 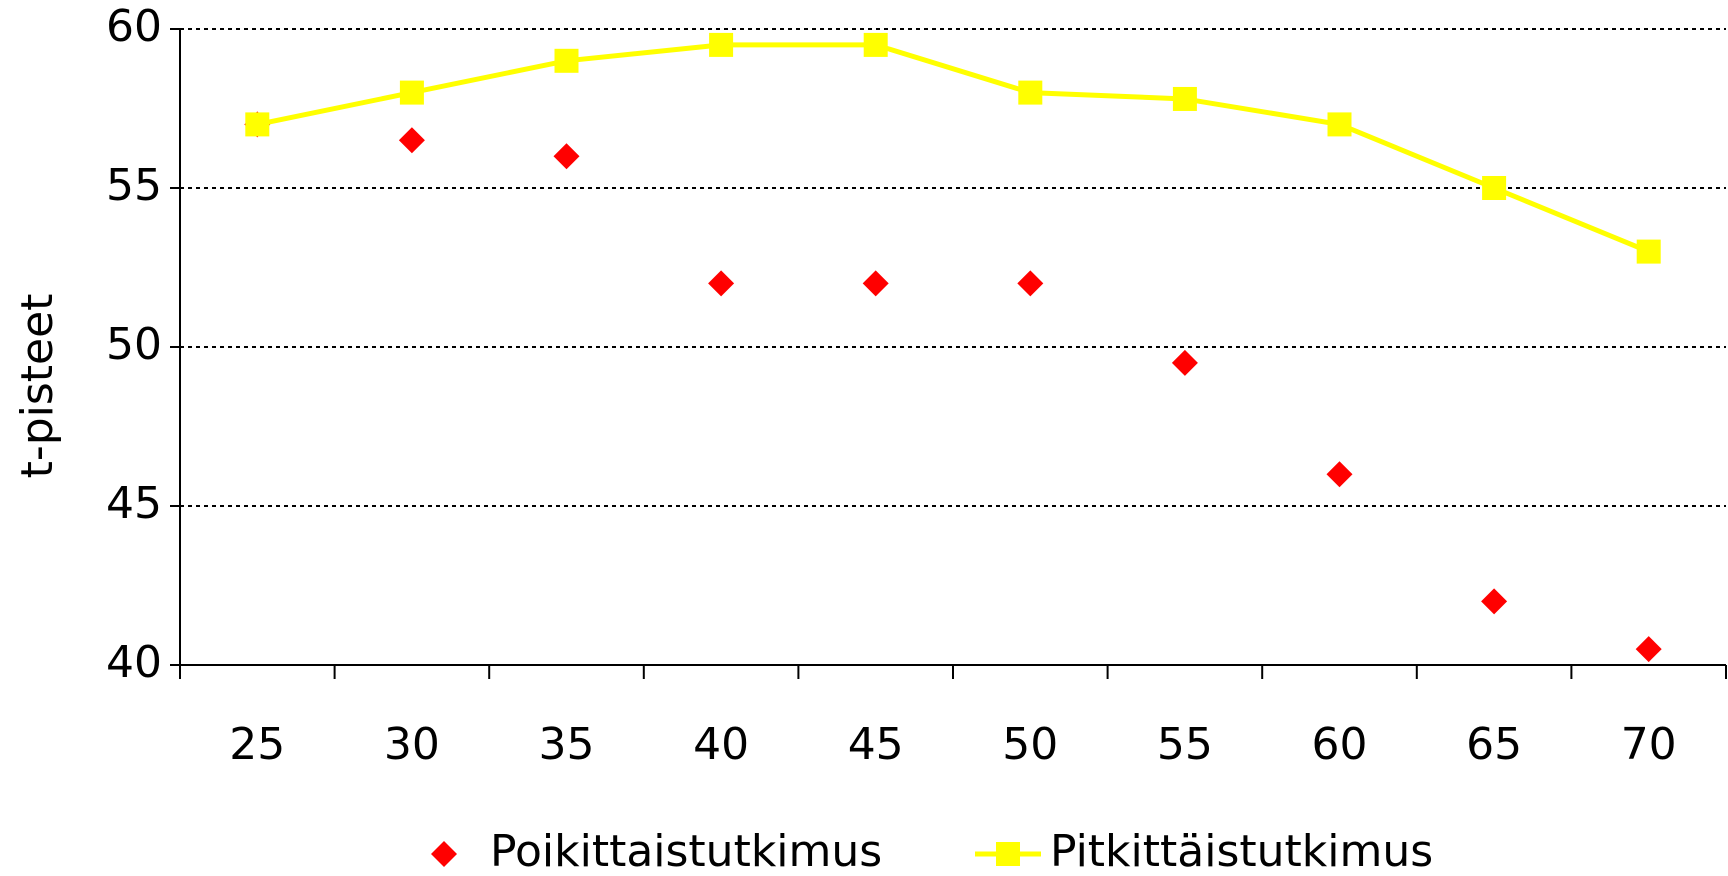 I want to click on y-tick-label: 50, so click(x=134, y=344).